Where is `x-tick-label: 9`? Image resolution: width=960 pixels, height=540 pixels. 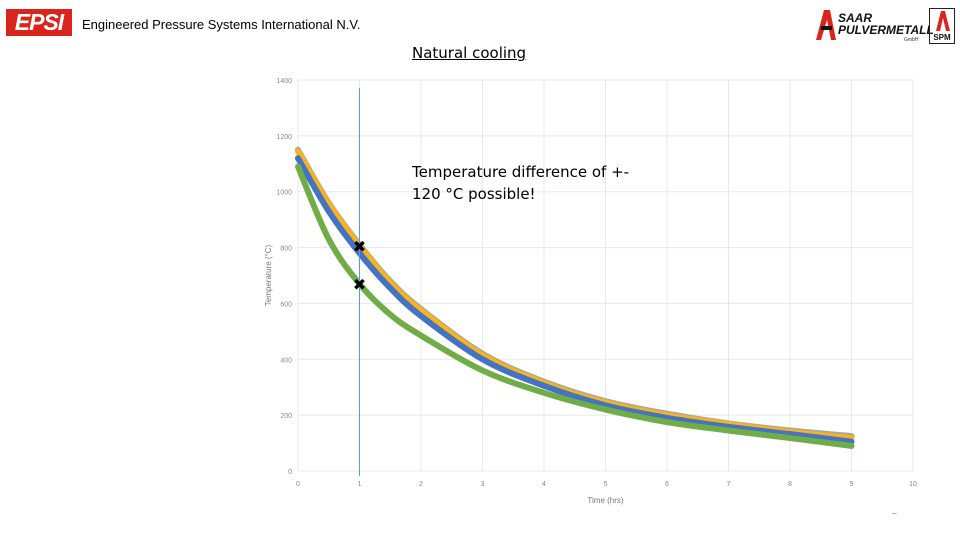 x-tick-label: 9 is located at coordinates (852, 484).